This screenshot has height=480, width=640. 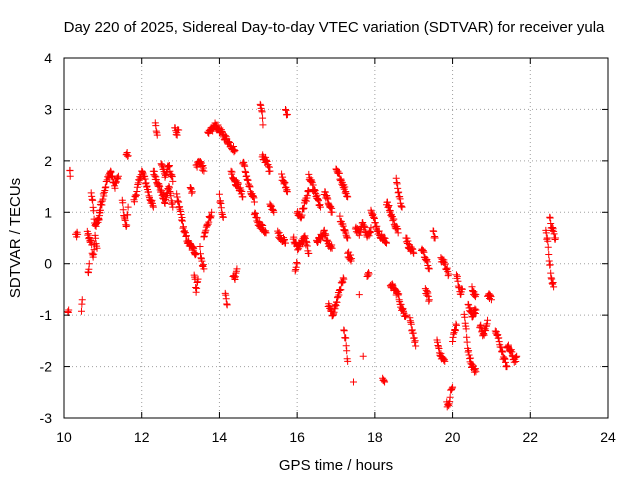 I want to click on y-axis-label: SDTVAR / TECUs, so click(x=15, y=238).